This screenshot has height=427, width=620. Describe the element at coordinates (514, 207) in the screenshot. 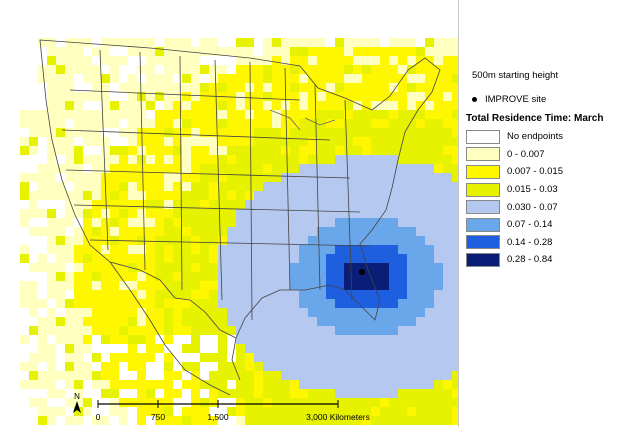

I see `legend-row: 0.030 - 0.07` at that location.